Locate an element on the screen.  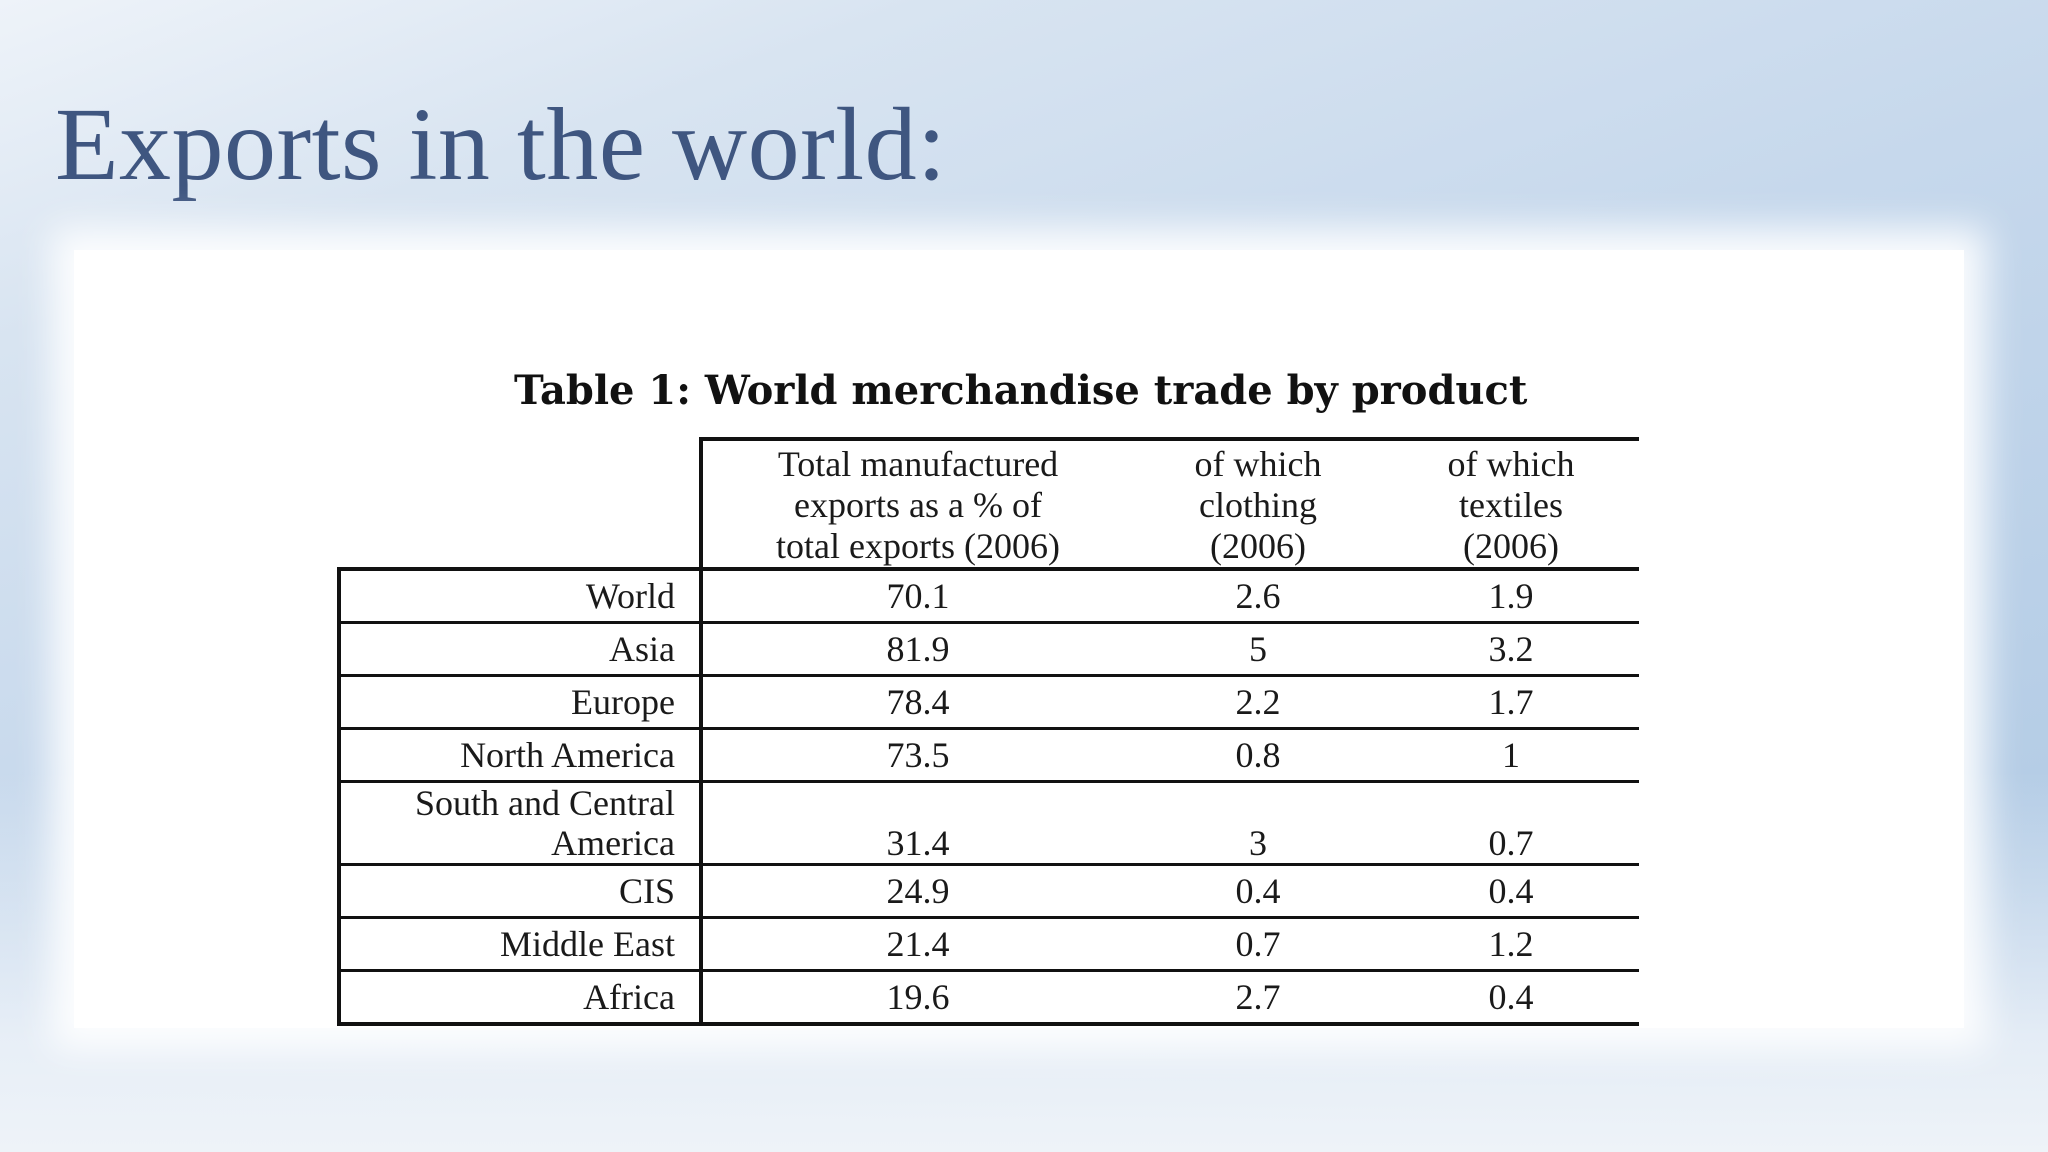
clothing-cell: 0.4 is located at coordinates (1258, 891).